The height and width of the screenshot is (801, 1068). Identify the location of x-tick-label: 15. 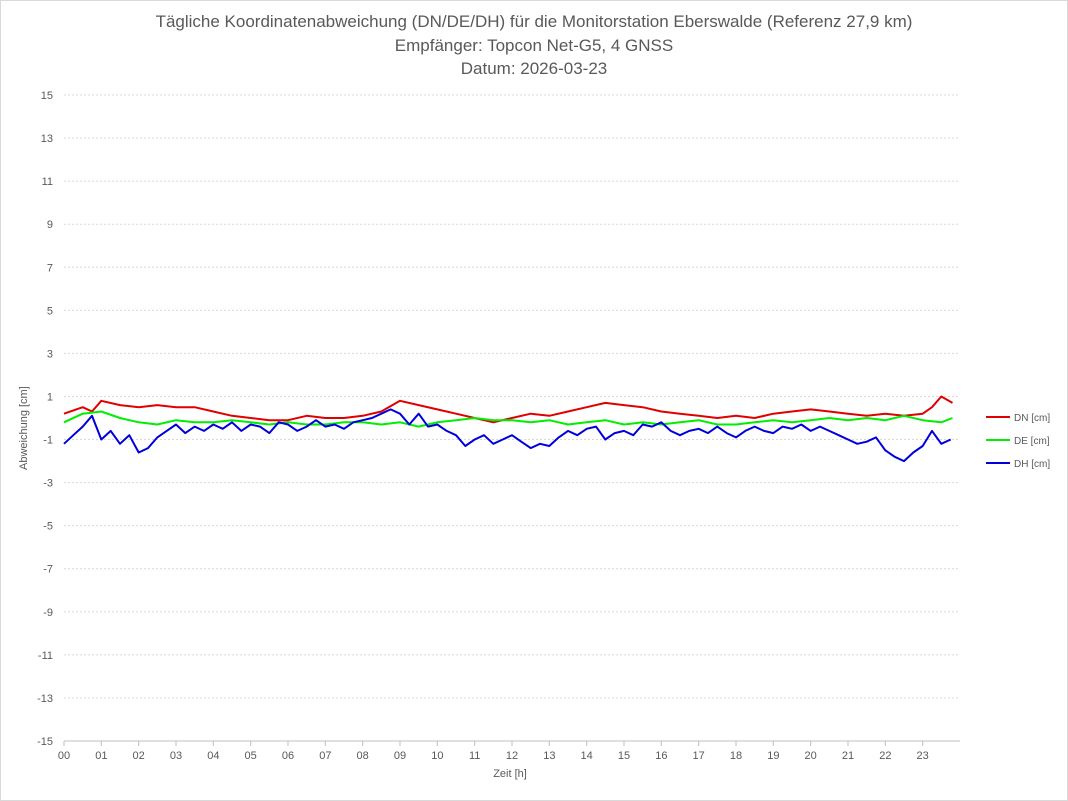
(624, 756).